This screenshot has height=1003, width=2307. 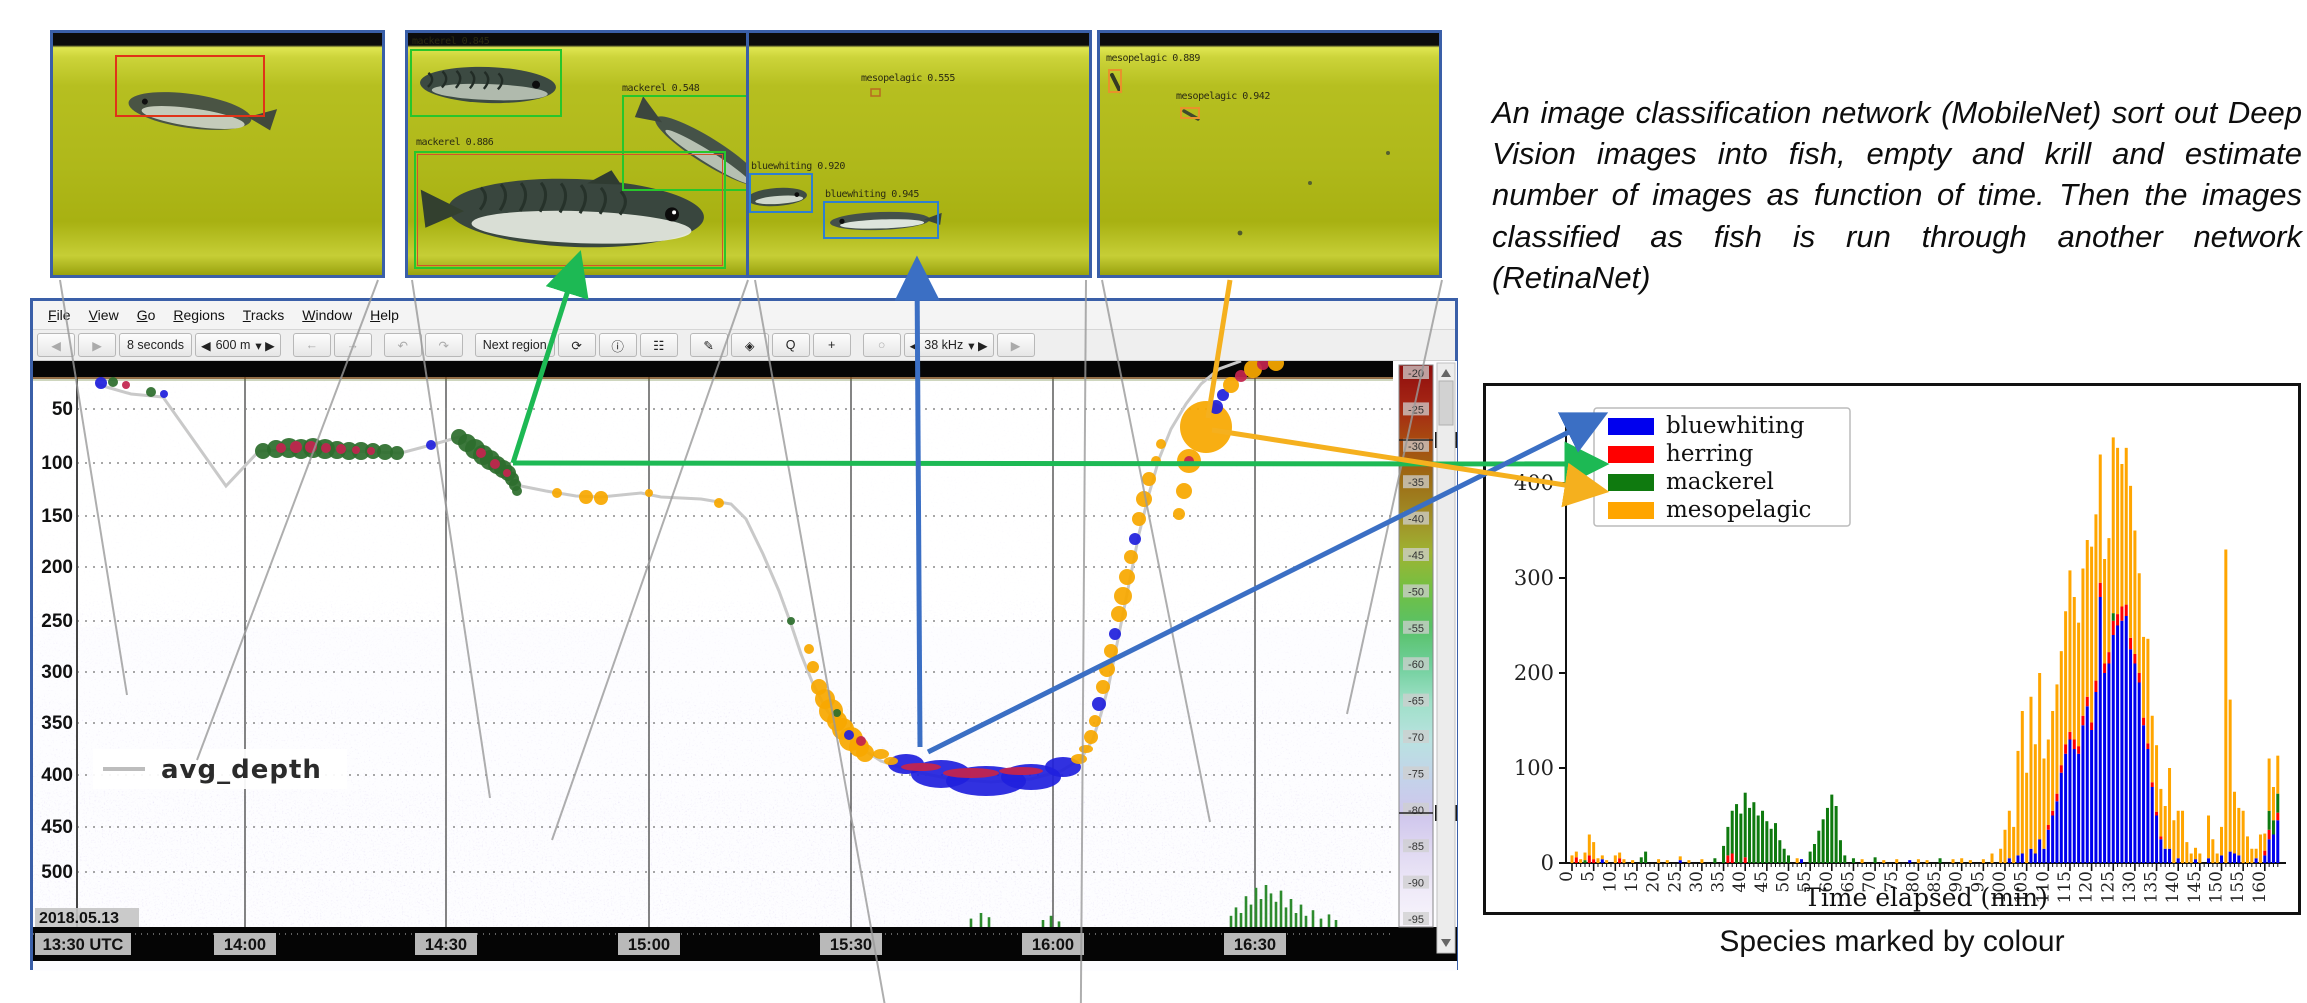 What do you see at coordinates (1446, 943) in the screenshot?
I see `scroll-down-icon` at bounding box center [1446, 943].